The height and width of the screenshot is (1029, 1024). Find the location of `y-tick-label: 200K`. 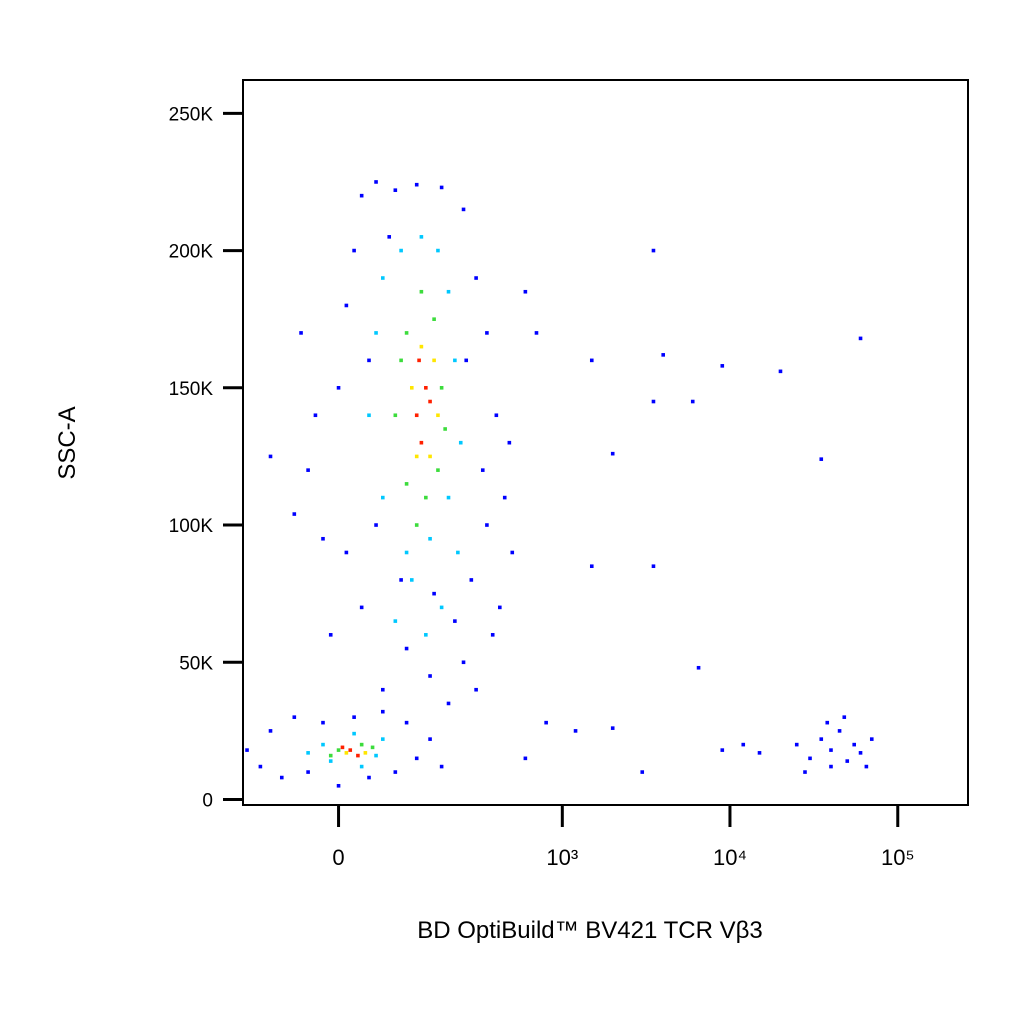

y-tick-label: 200K is located at coordinates (191, 252).